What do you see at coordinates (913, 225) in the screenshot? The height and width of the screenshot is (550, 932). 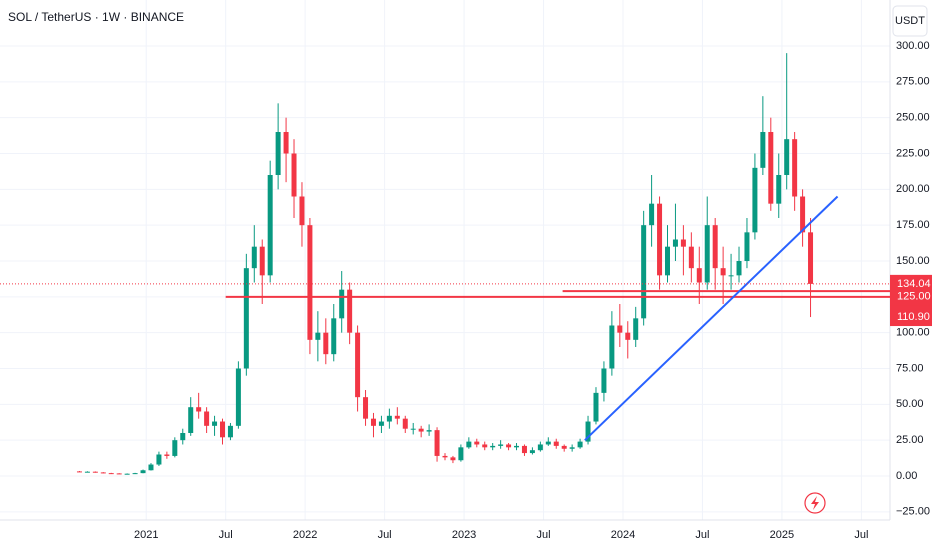 I see `y-tick-label: 175.00` at bounding box center [913, 225].